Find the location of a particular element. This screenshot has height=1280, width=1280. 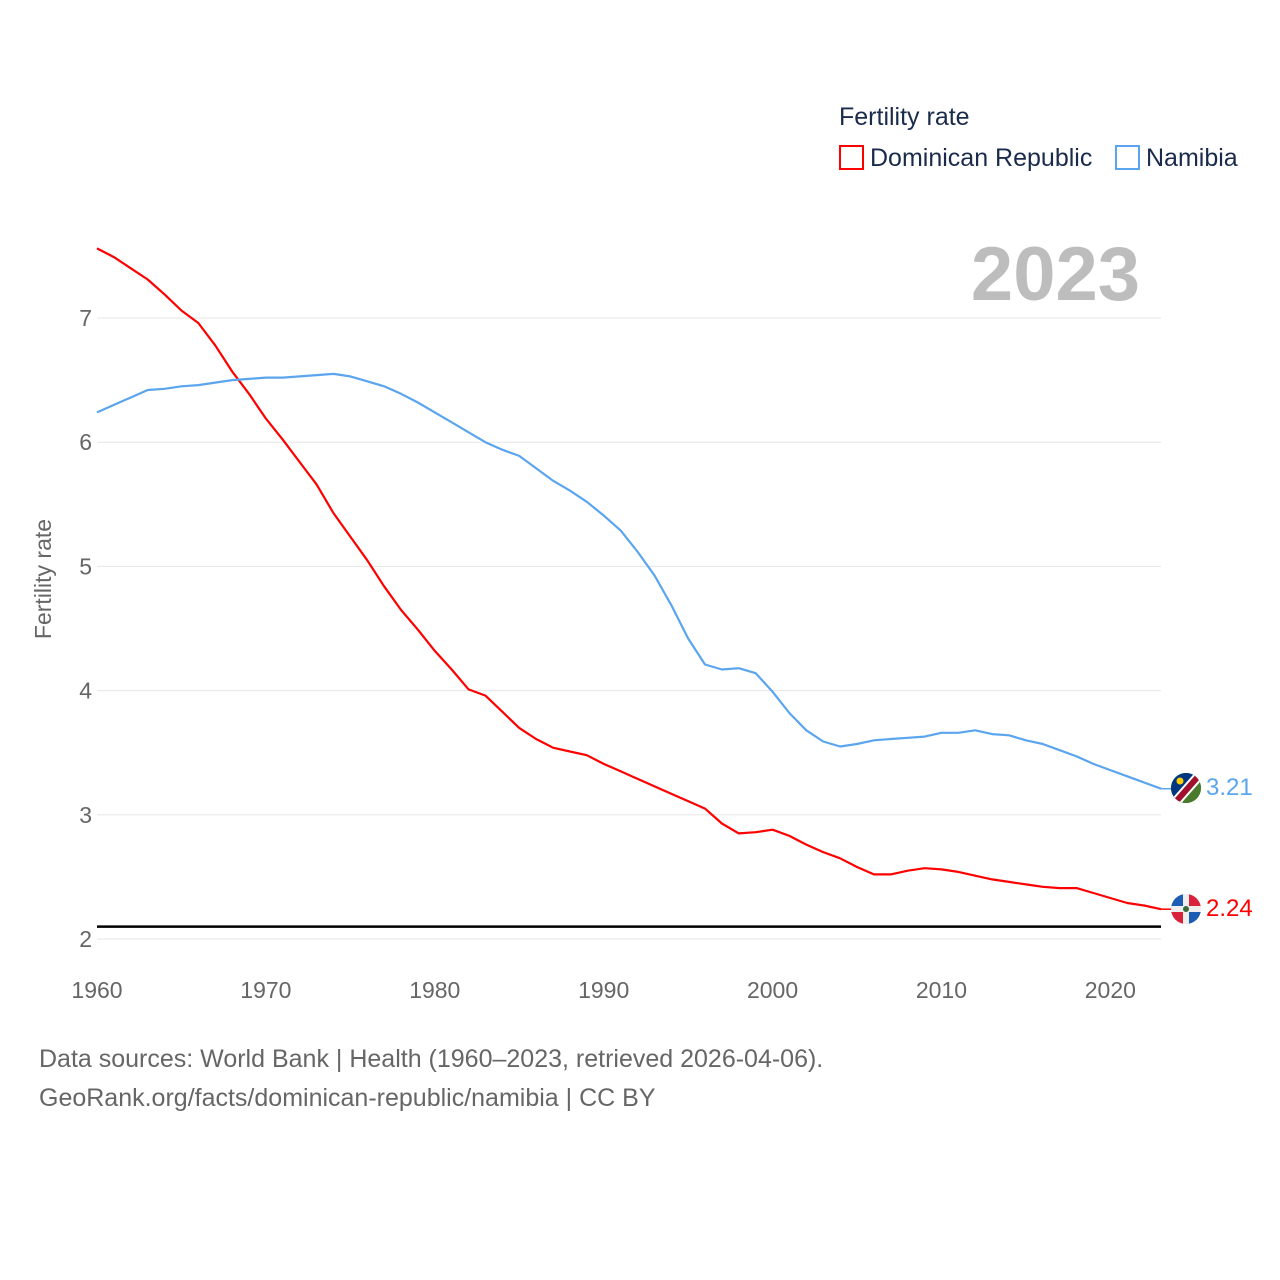

y-tick-label: 7 is located at coordinates (85, 318).